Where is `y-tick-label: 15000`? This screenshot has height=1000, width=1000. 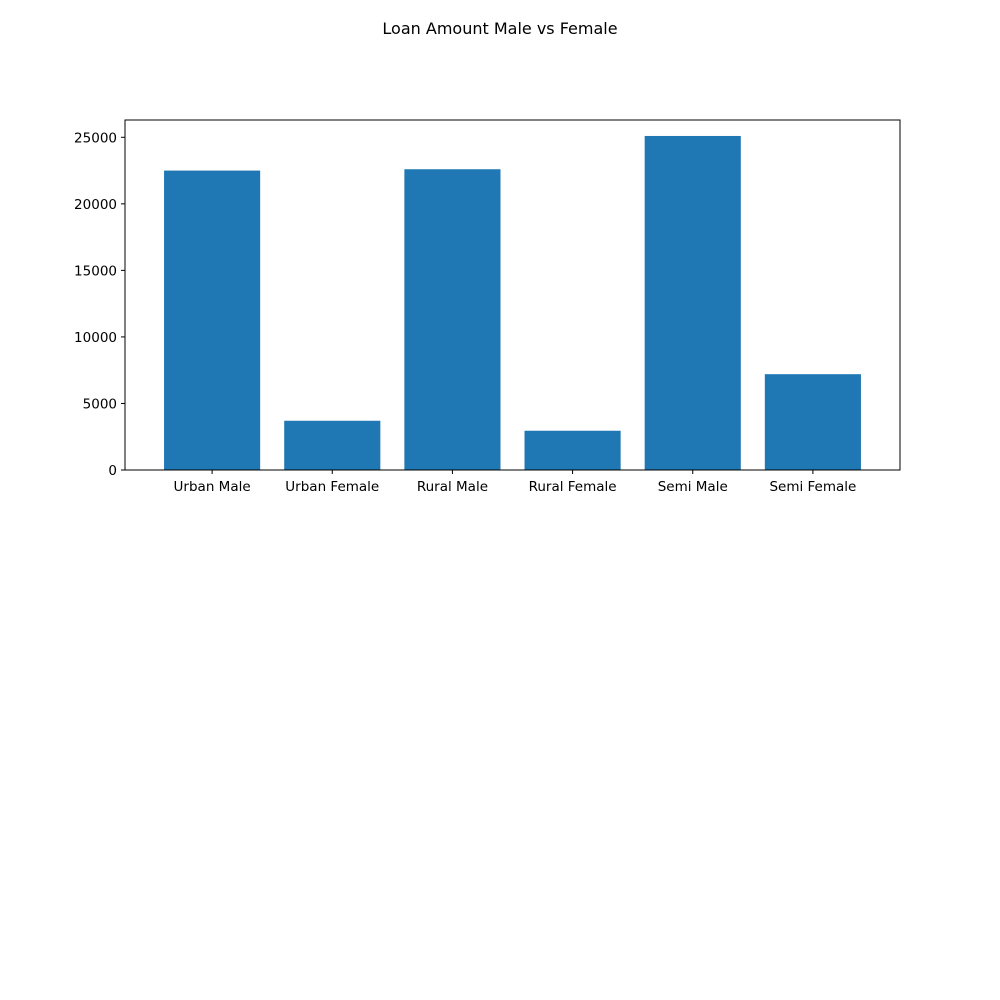
y-tick-label: 15000 is located at coordinates (95, 271).